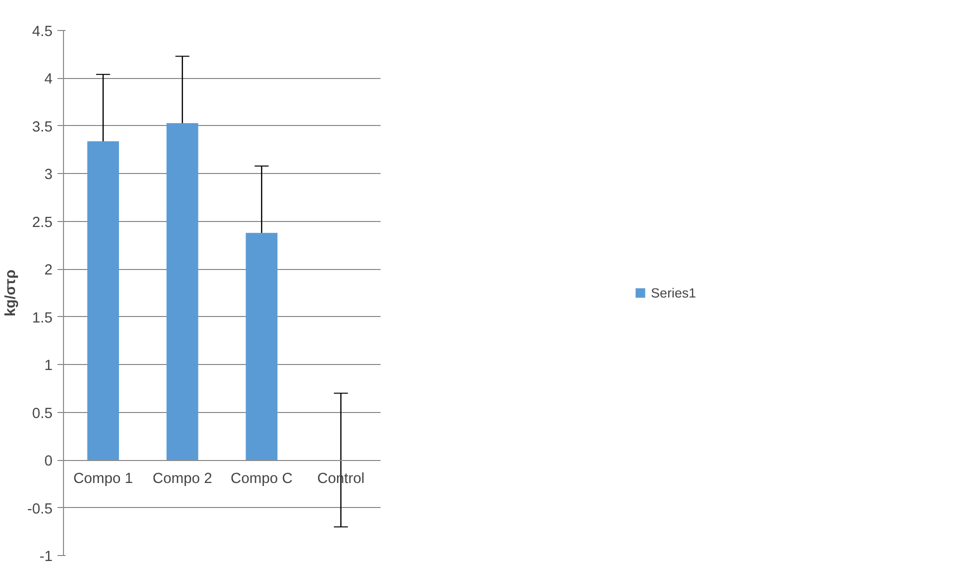 The image size is (958, 581). I want to click on y-tick-label: 0, so click(48, 462).